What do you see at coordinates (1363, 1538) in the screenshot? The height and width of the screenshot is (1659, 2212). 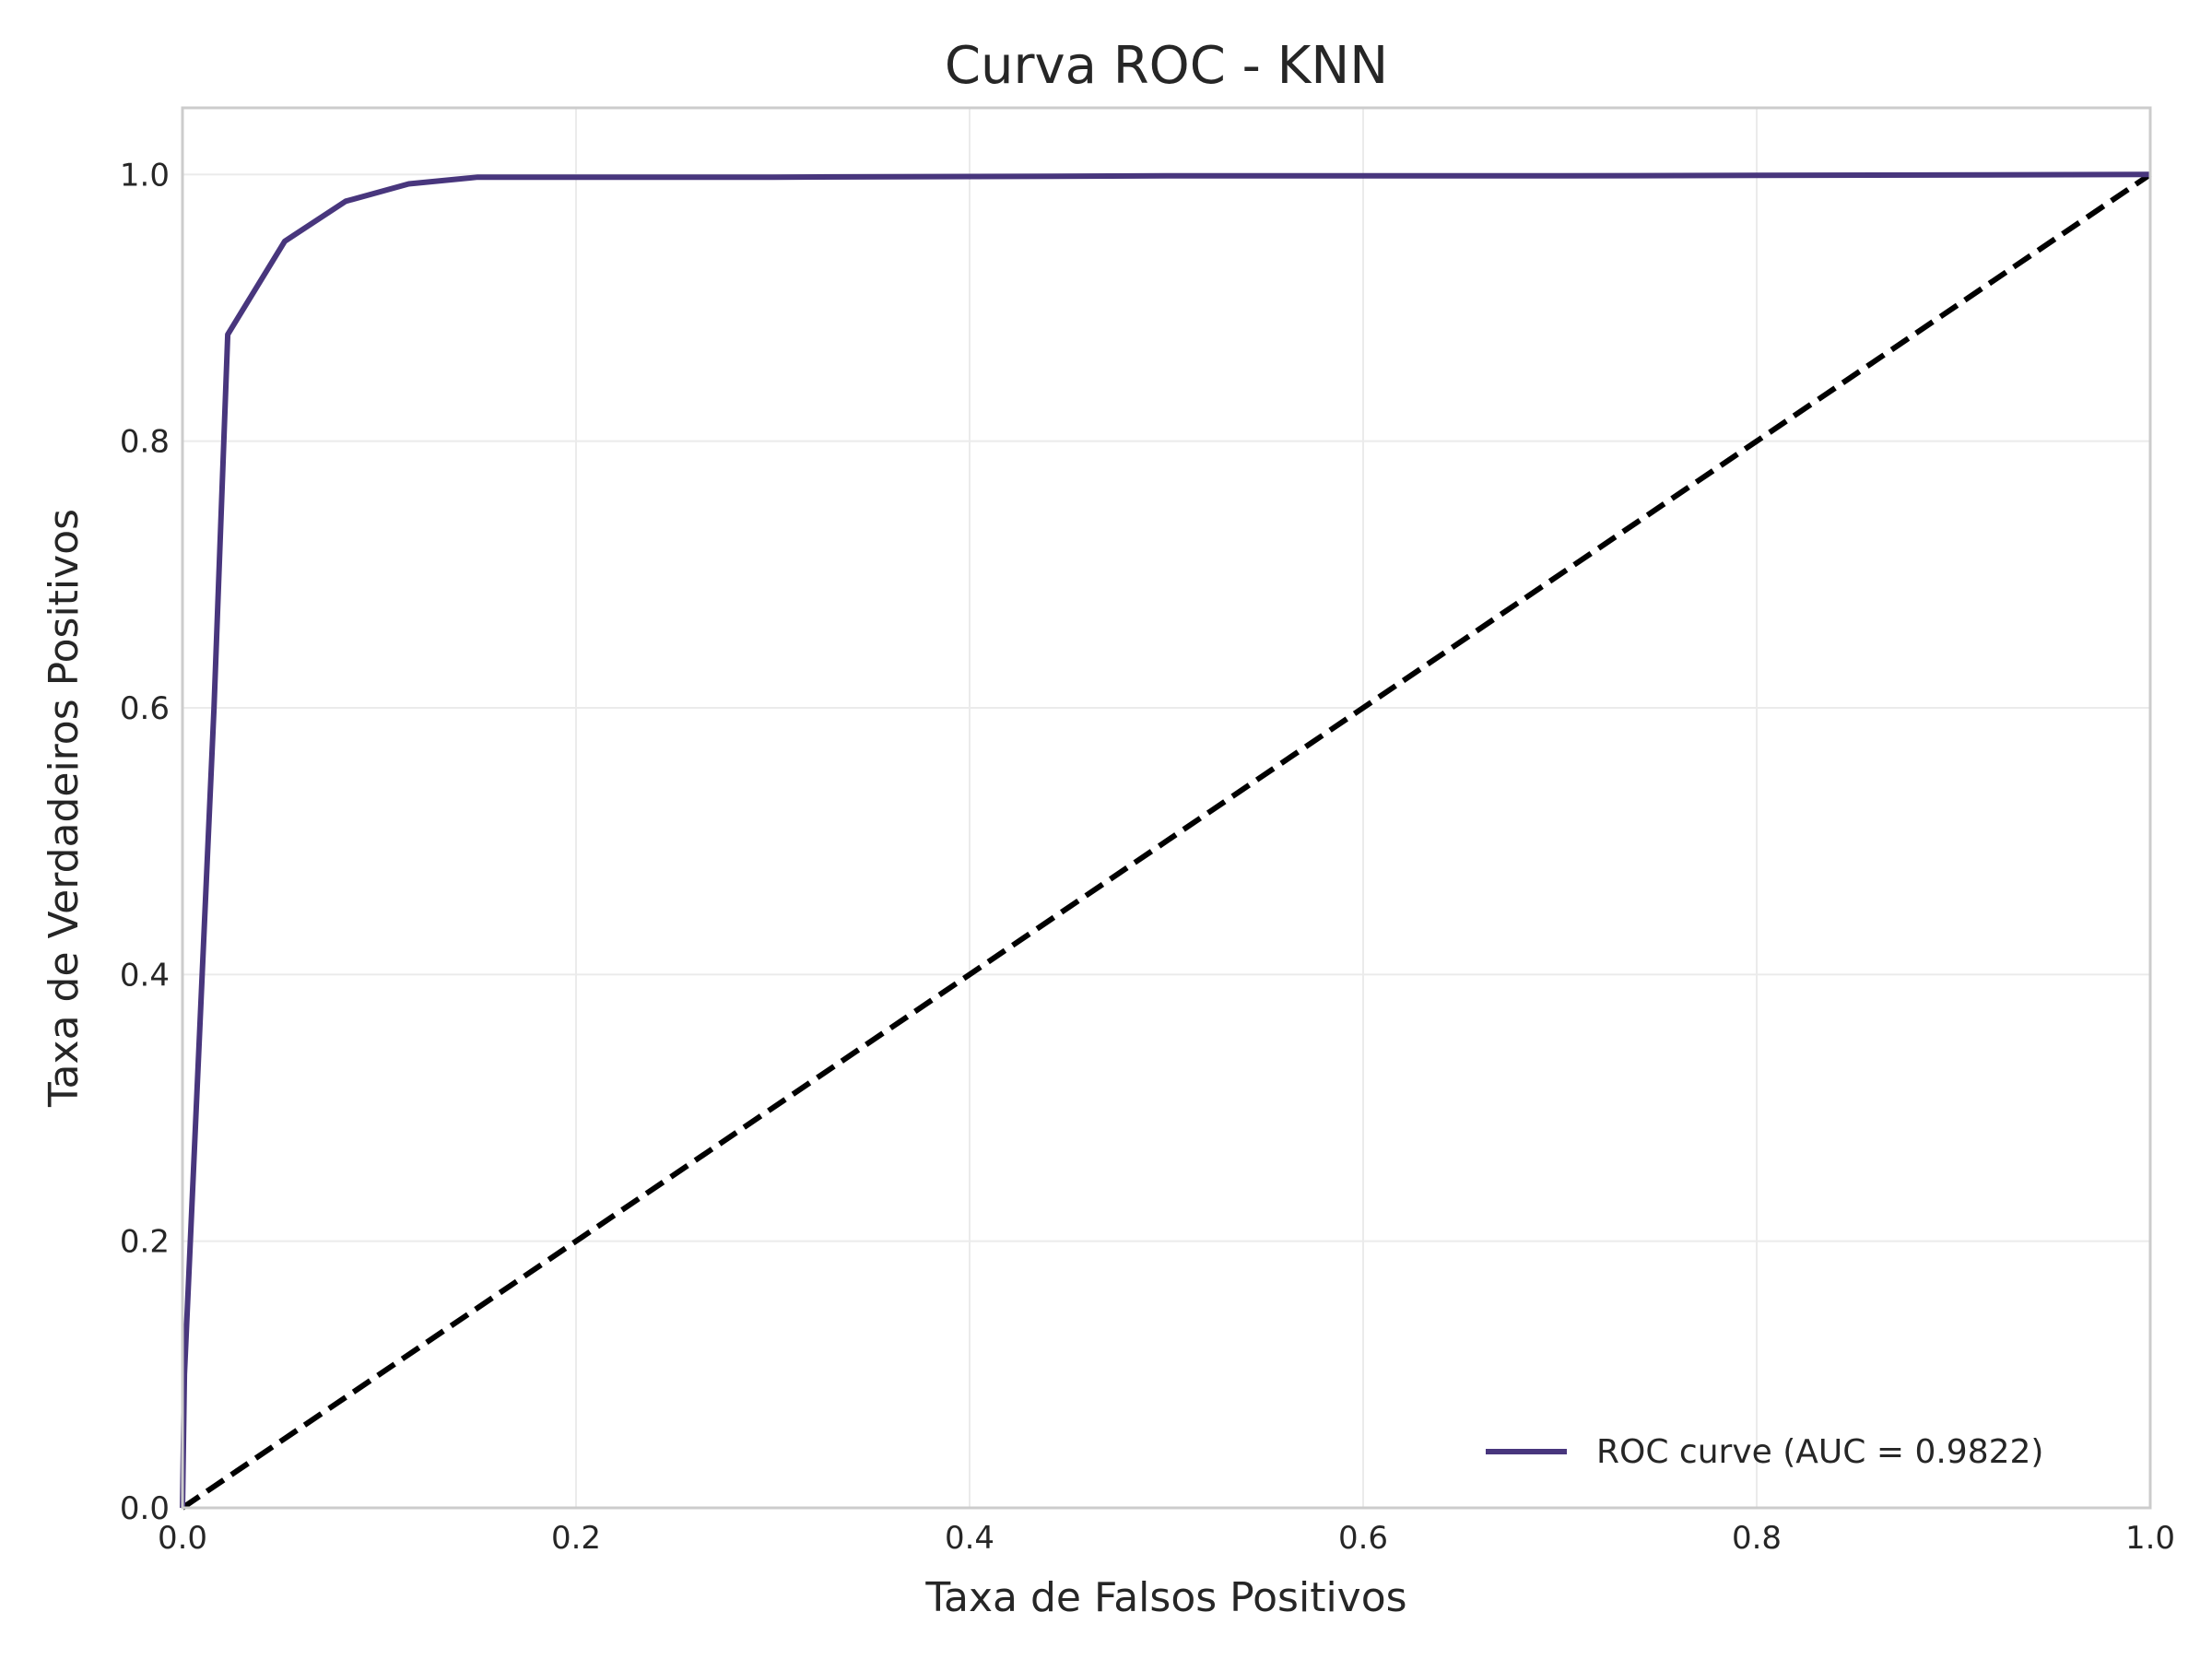 I see `x-tick-label-3: 0.6` at bounding box center [1363, 1538].